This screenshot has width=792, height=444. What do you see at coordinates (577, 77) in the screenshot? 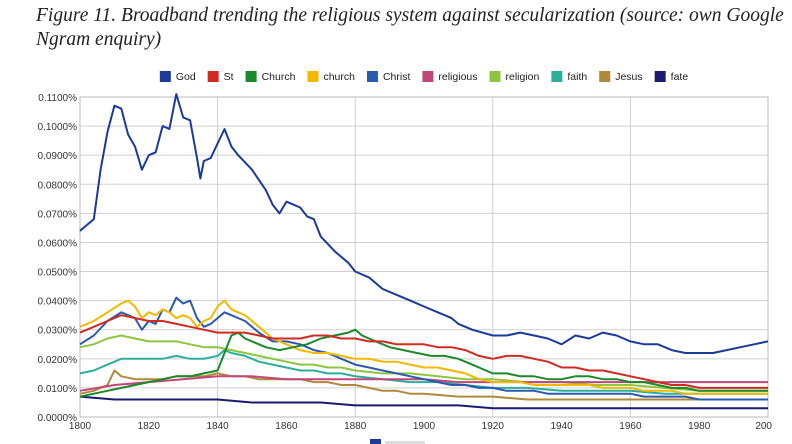
I see `legend-label-faith: faith` at bounding box center [577, 77].